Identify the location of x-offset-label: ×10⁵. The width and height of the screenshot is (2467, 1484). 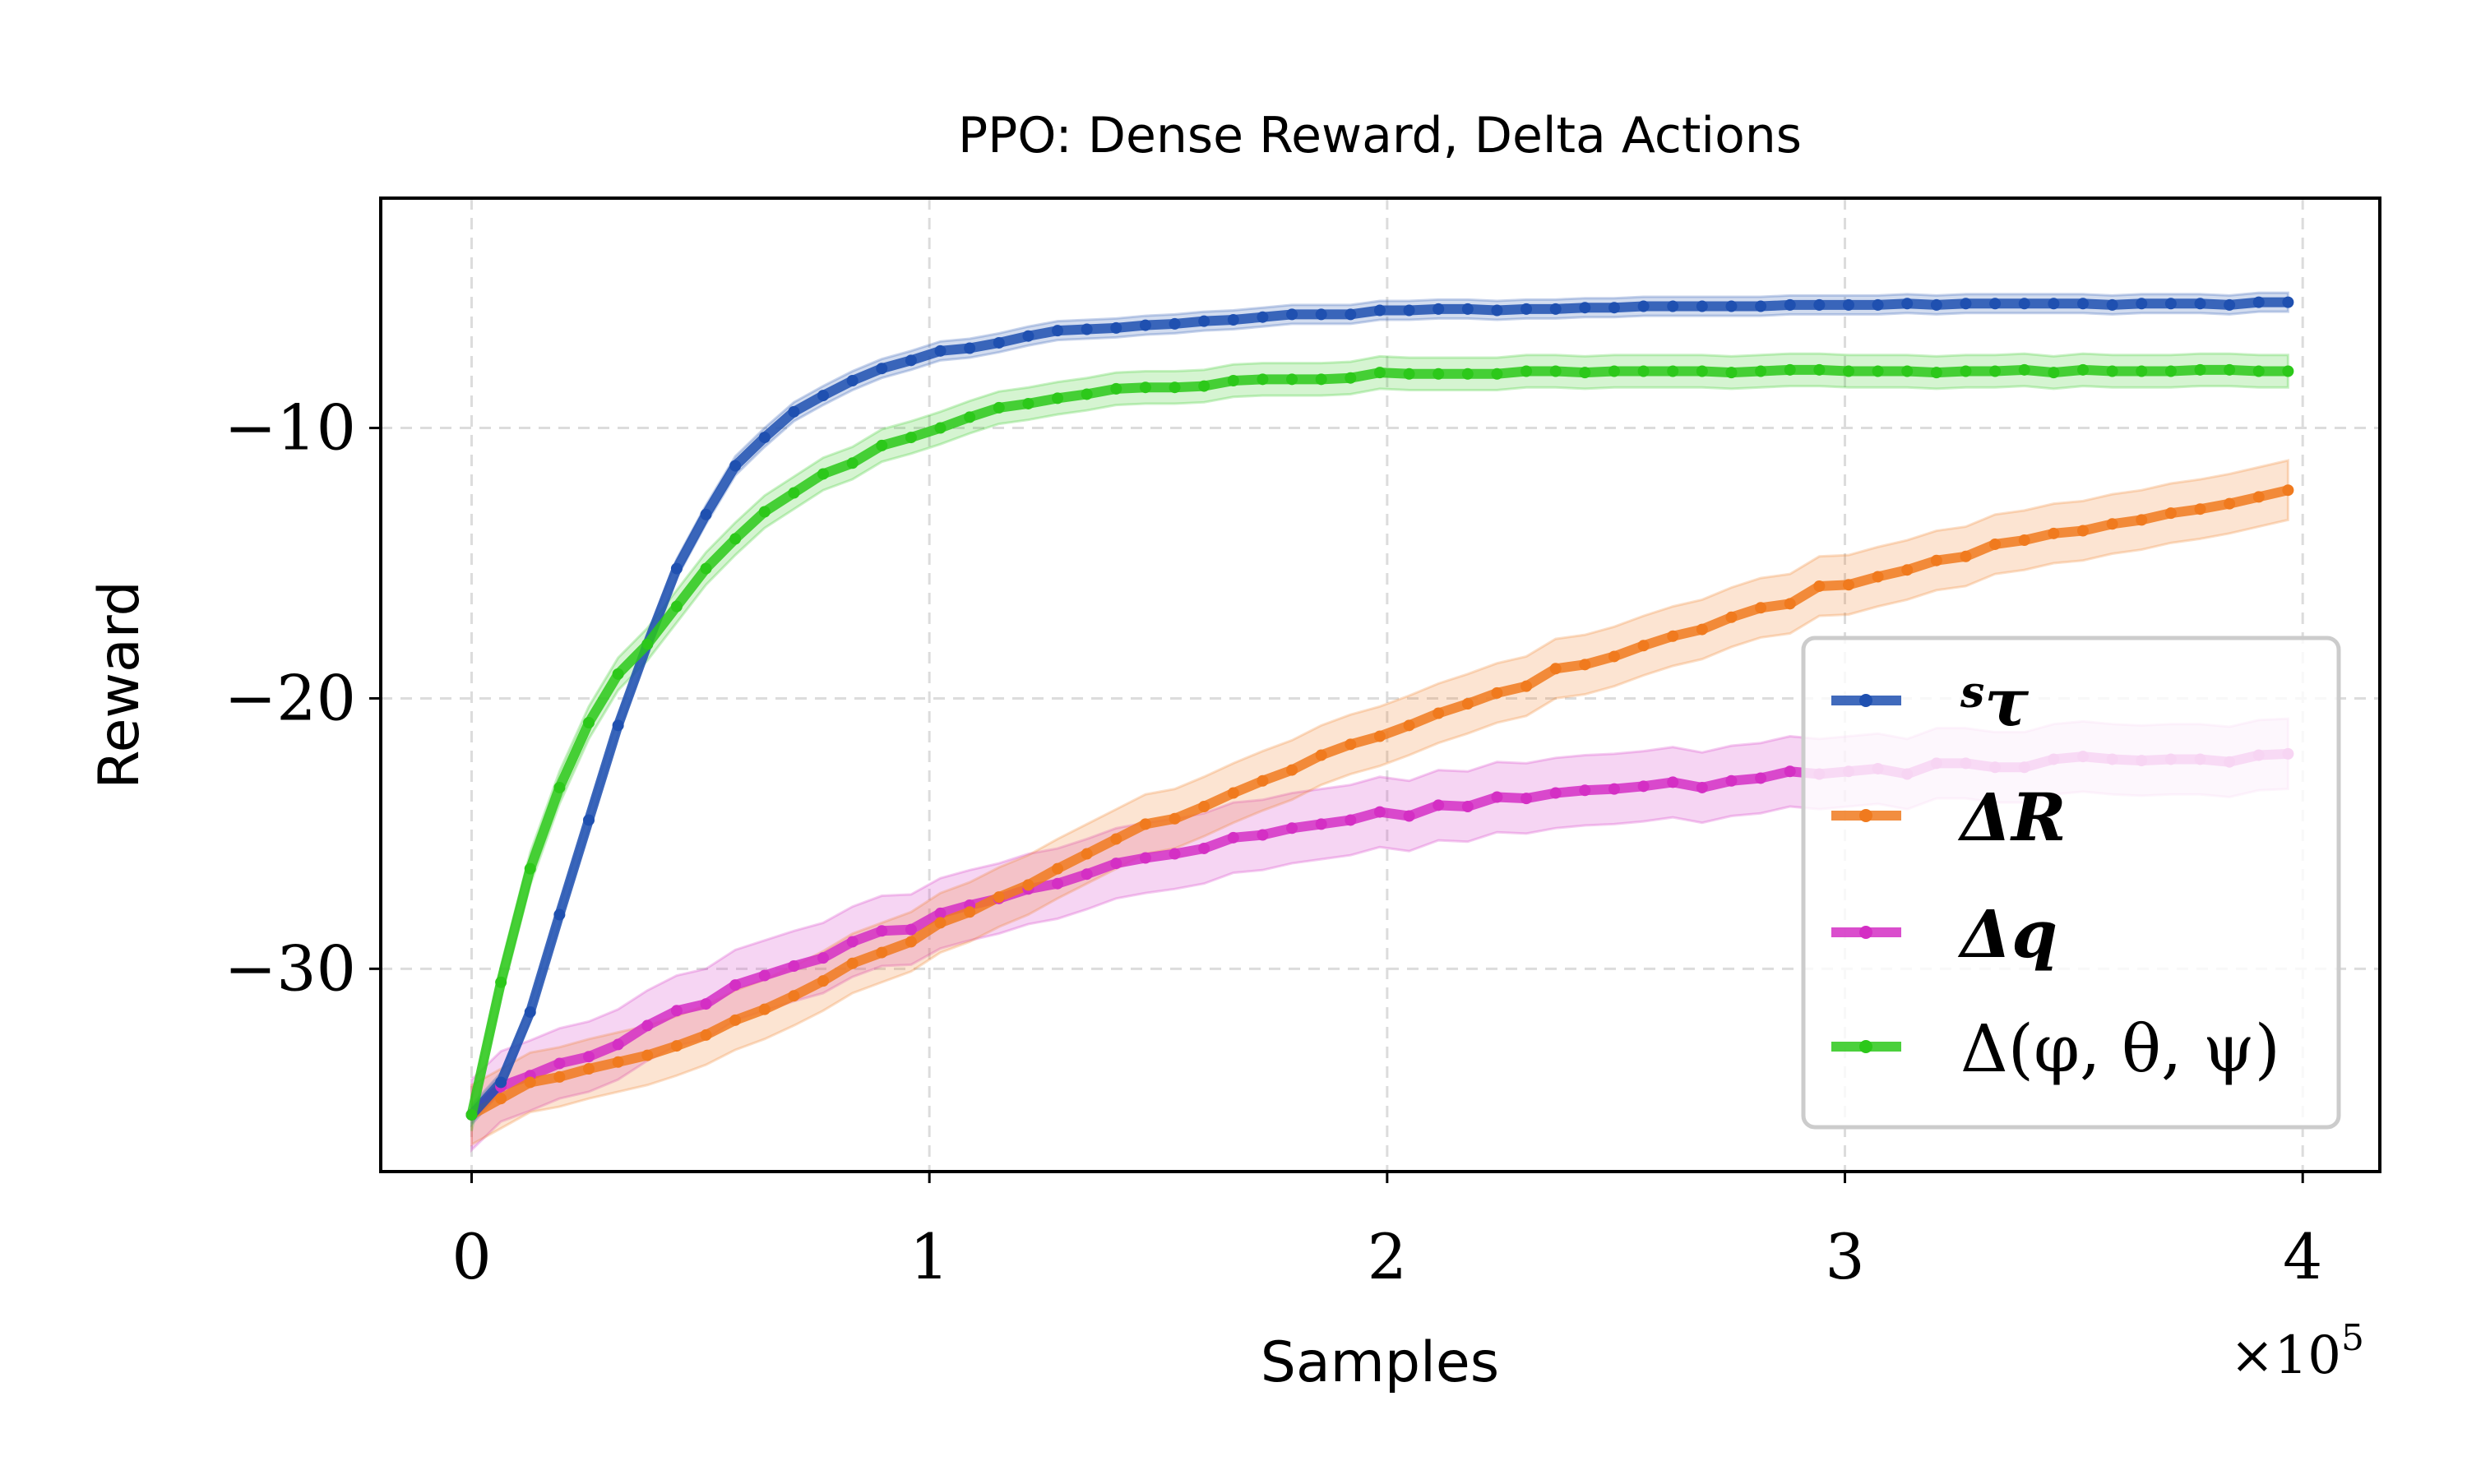
(2297, 1352).